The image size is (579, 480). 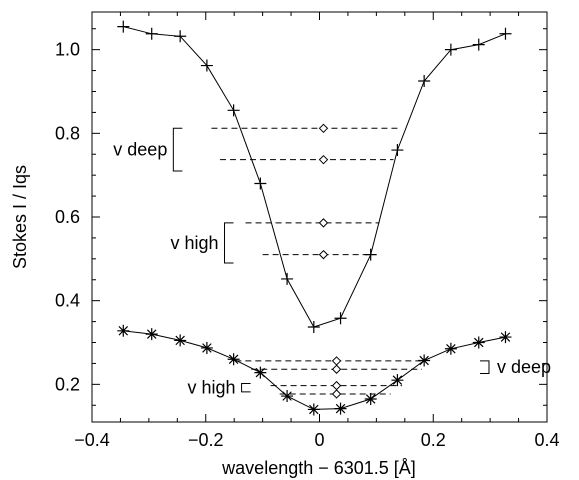 What do you see at coordinates (67, 133) in the screenshot?
I see `y-tick-label: 0.8` at bounding box center [67, 133].